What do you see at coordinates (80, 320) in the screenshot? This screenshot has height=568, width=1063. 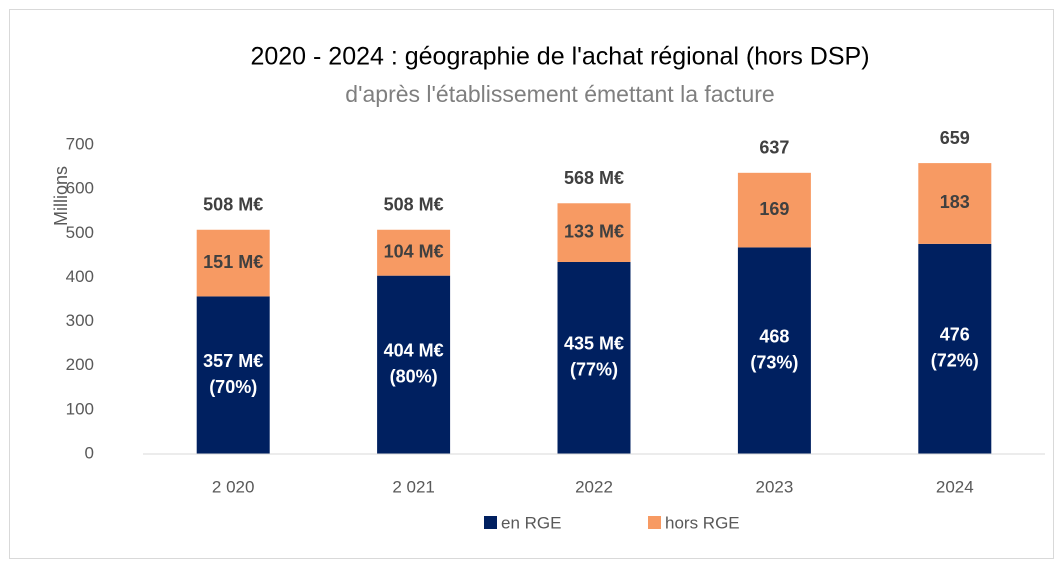 I see `y-tick-label: 300` at bounding box center [80, 320].